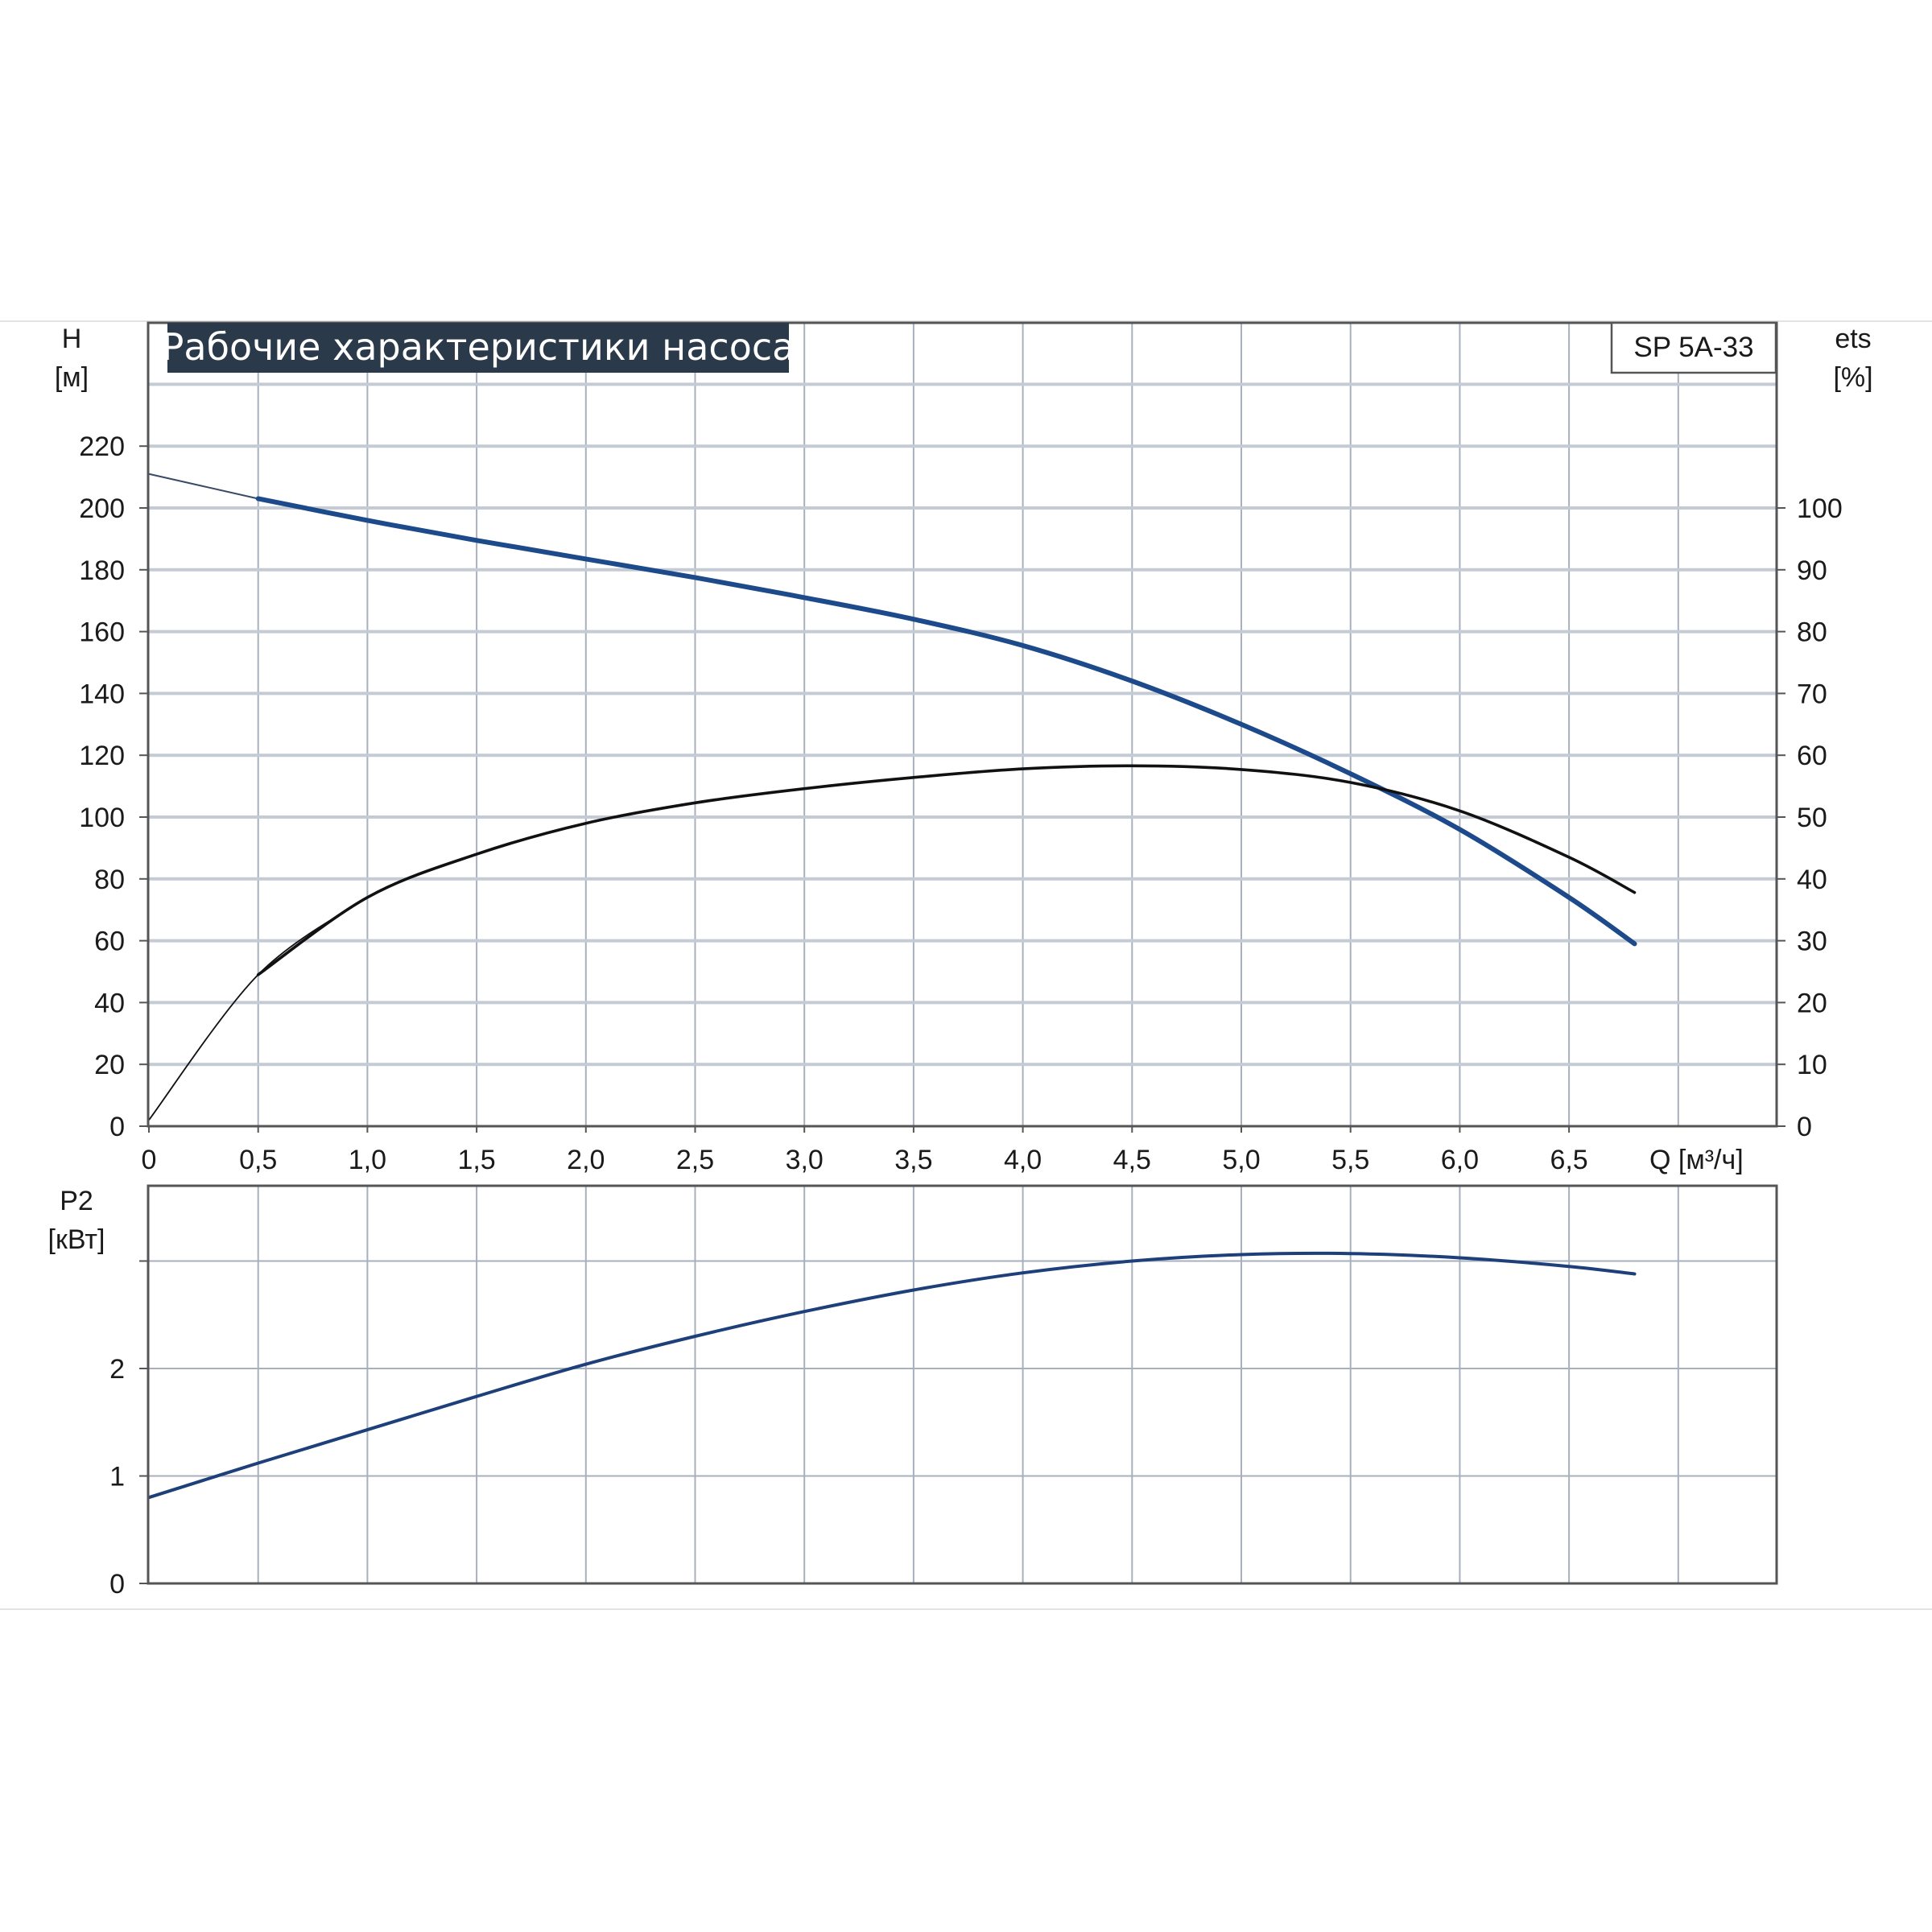  Describe the element at coordinates (102, 632) in the screenshot. I see `y-tick-label-left: 160` at that location.